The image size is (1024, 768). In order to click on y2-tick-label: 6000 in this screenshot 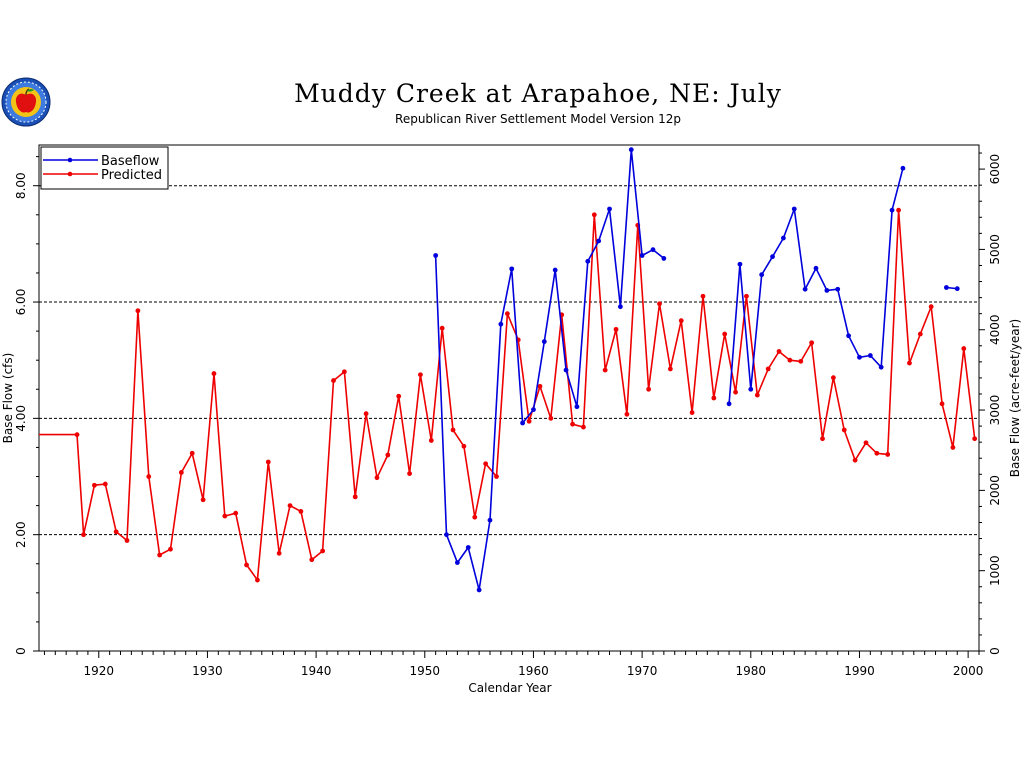, I will do `click(995, 169)`.